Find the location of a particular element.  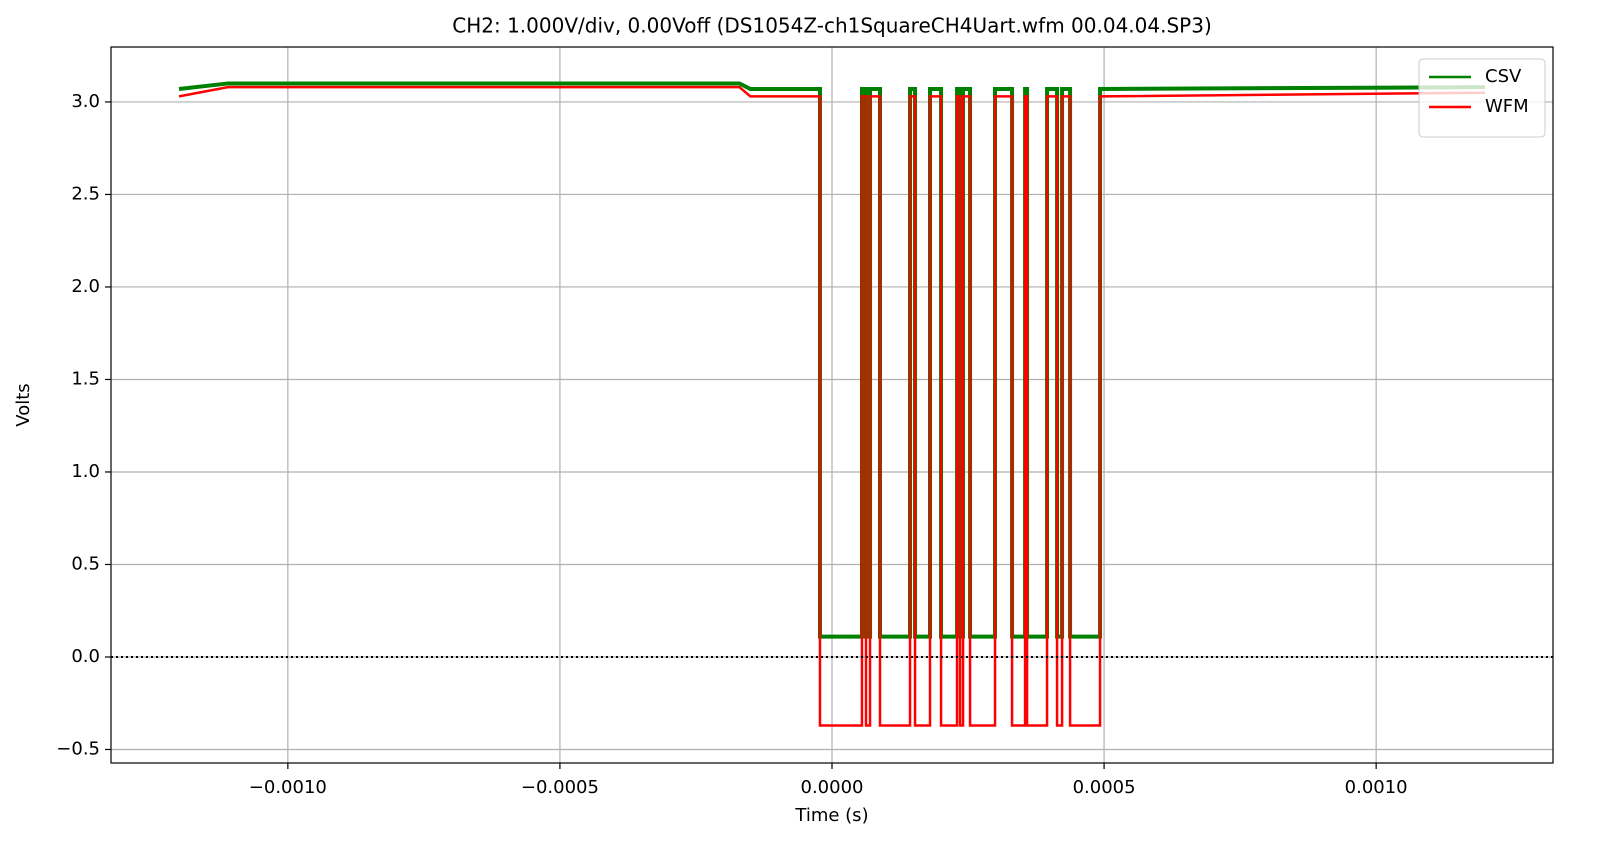

legend-label: CSV is located at coordinates (1503, 76).